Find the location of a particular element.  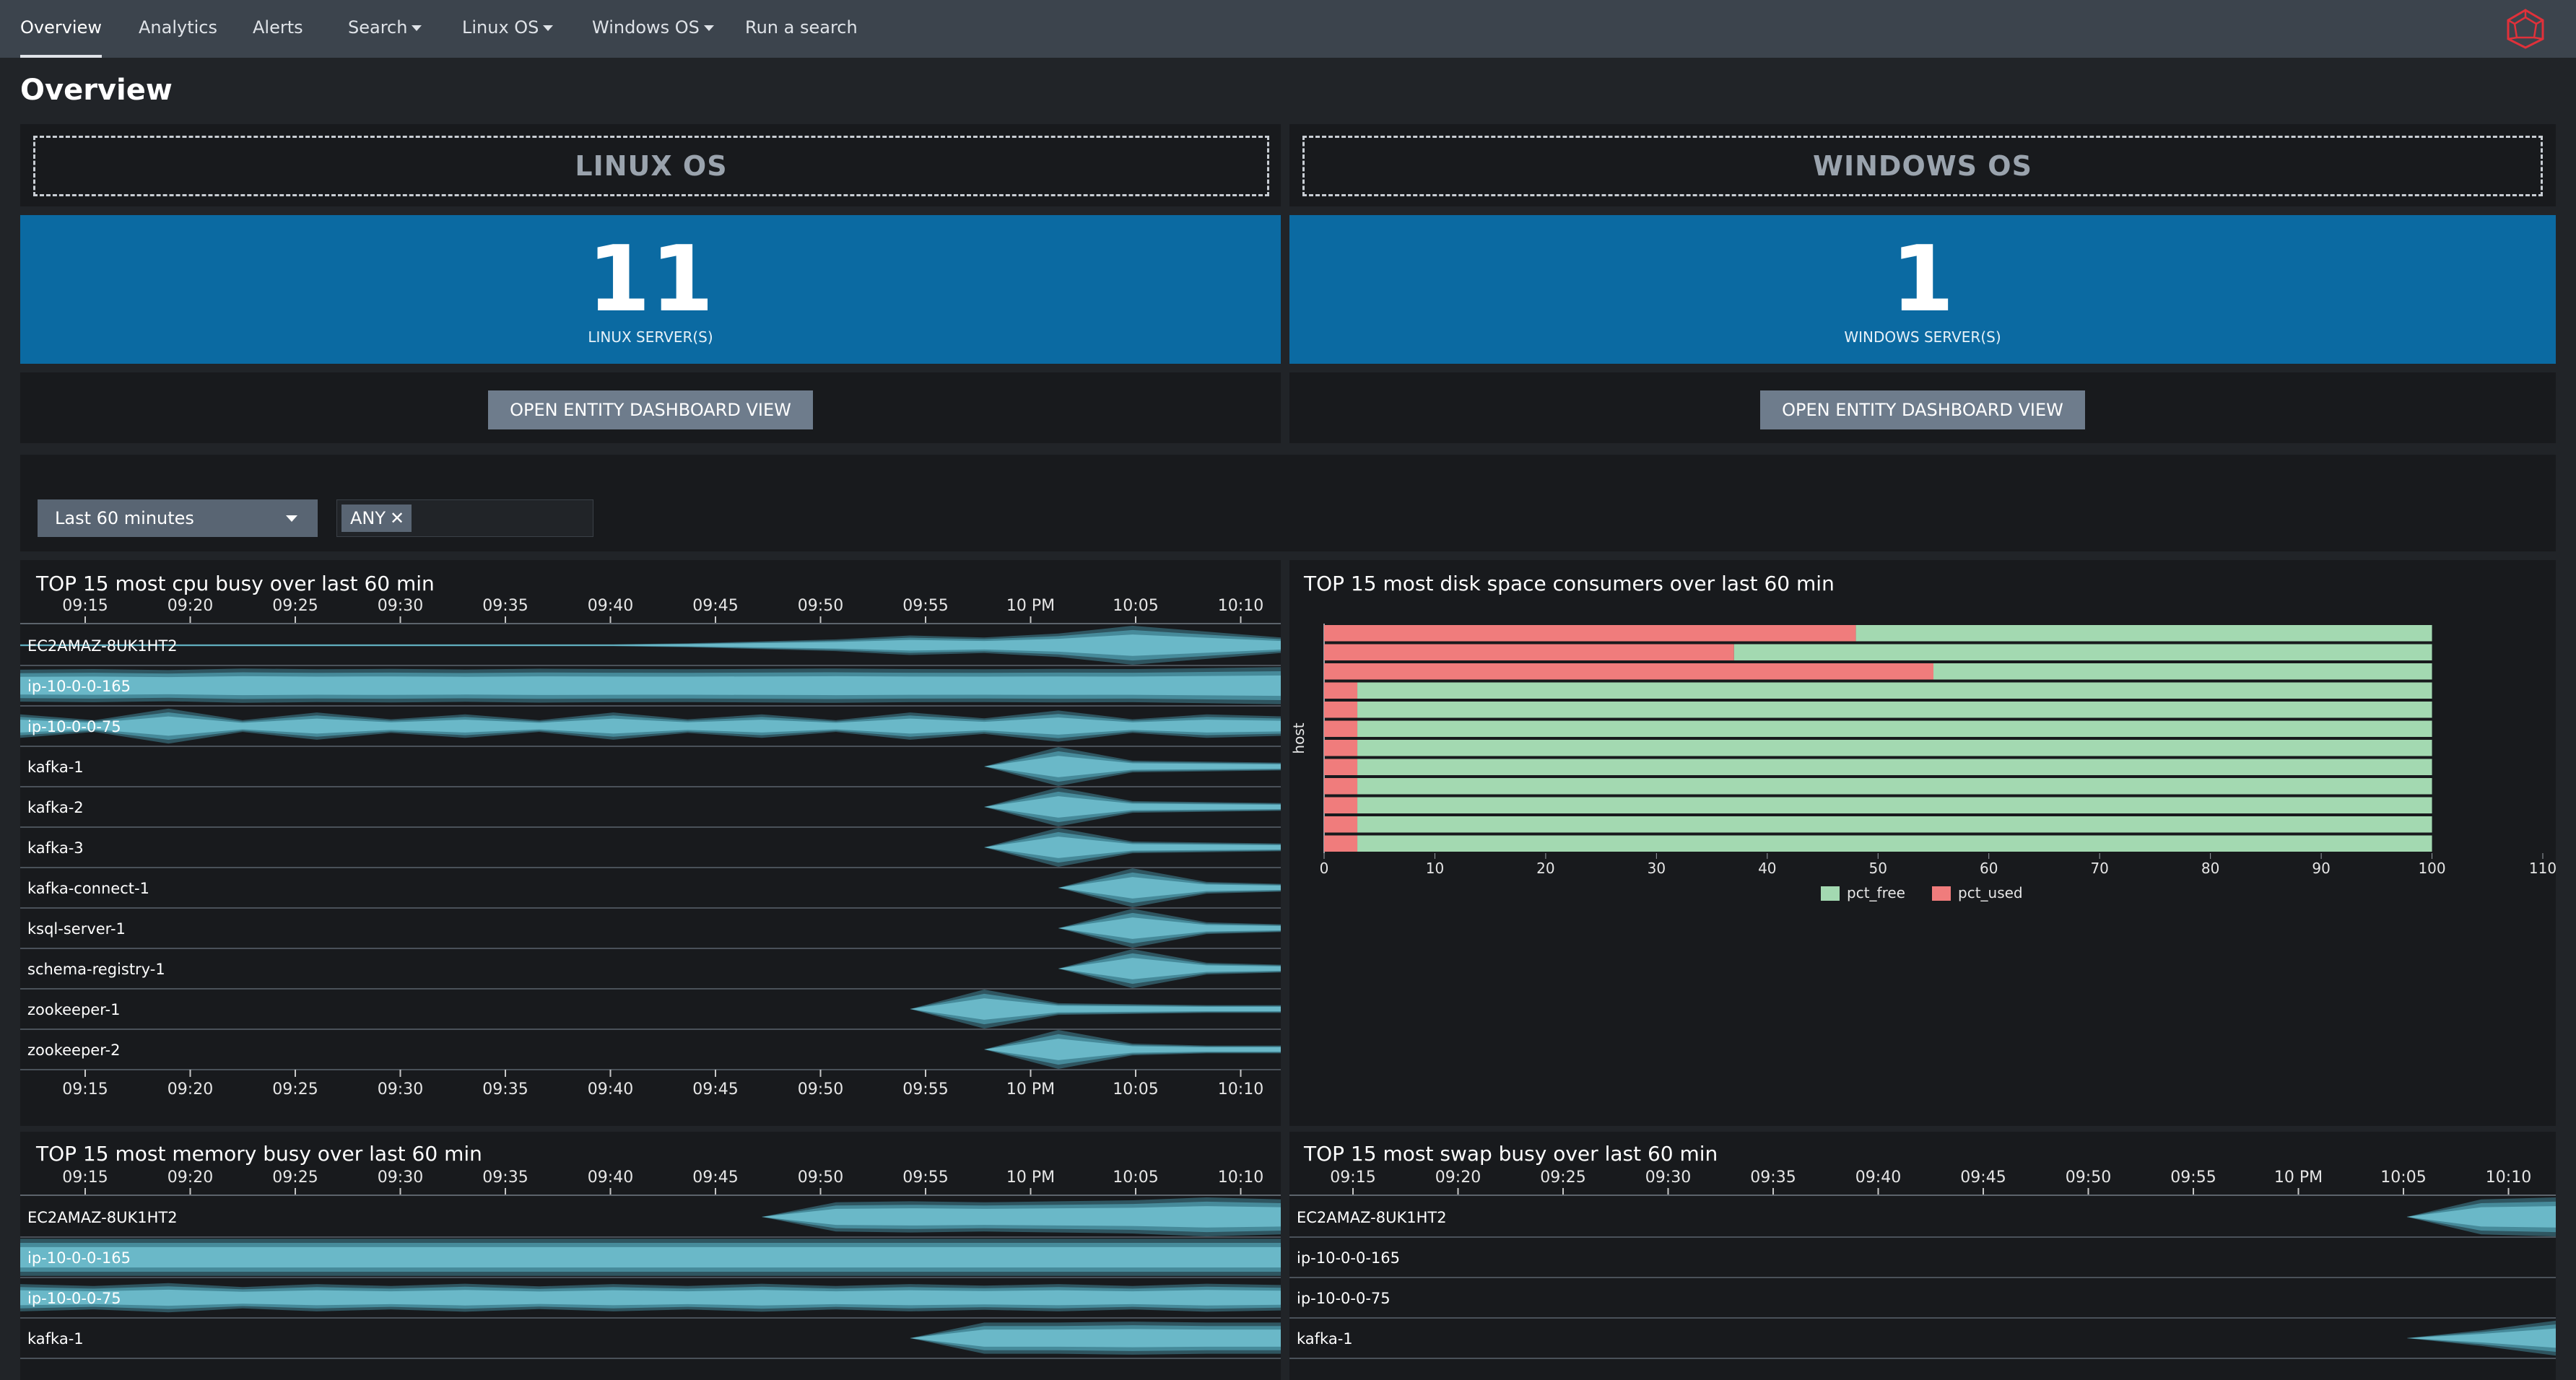

timeline-row: kafka-3 is located at coordinates (650, 848).